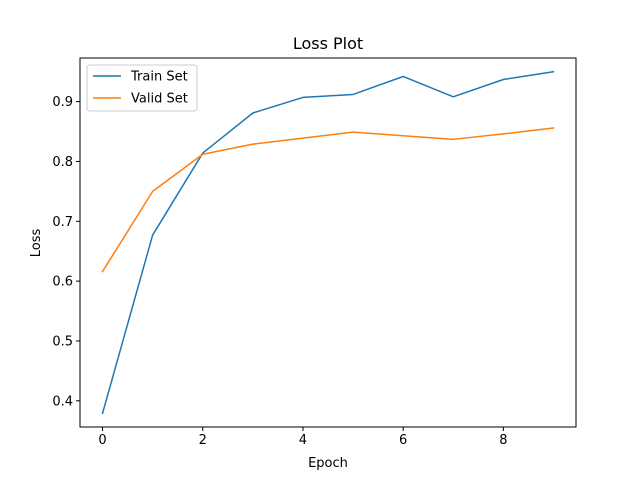 The height and width of the screenshot is (480, 640). Describe the element at coordinates (62, 162) in the screenshot. I see `y-tick-label: 0.8` at that location.